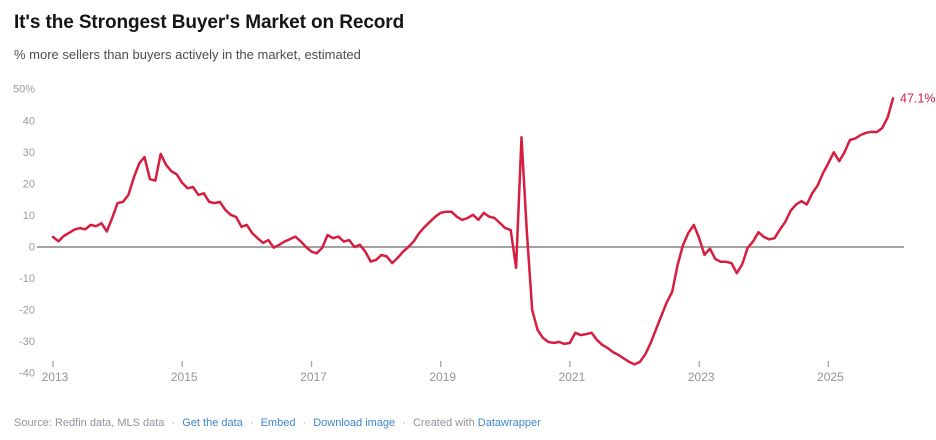 The width and height of the screenshot is (936, 440). Describe the element at coordinates (354, 423) in the screenshot. I see `download-image-link: Download image` at that location.